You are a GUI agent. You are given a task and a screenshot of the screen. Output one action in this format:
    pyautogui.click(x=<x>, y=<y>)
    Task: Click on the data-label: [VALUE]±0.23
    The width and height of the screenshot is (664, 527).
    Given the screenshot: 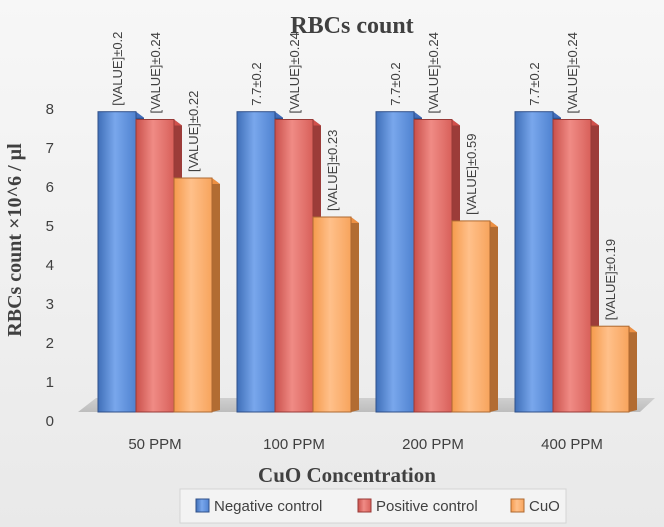 What is the action you would take?
    pyautogui.click(x=332, y=170)
    